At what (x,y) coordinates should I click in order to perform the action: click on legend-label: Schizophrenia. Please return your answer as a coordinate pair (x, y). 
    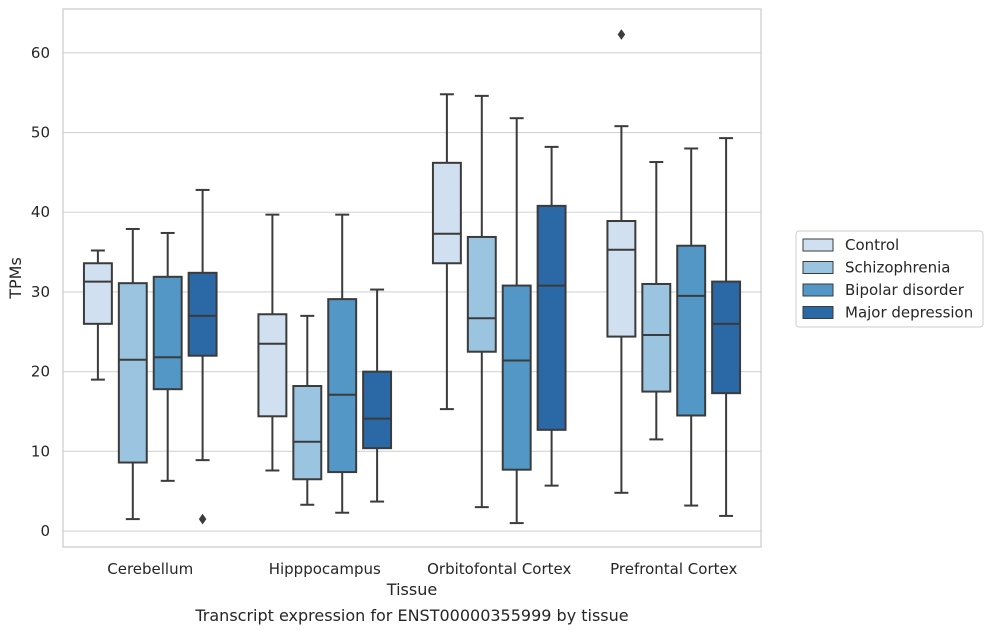
    Looking at the image, I should click on (897, 268).